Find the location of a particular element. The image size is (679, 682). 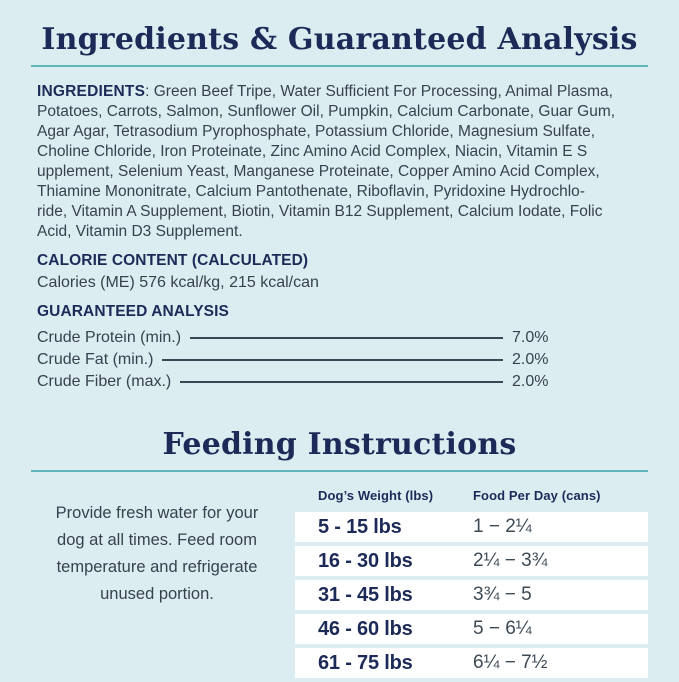

analysis-row: Crude Protein (min.) 7.0% is located at coordinates (342, 338).